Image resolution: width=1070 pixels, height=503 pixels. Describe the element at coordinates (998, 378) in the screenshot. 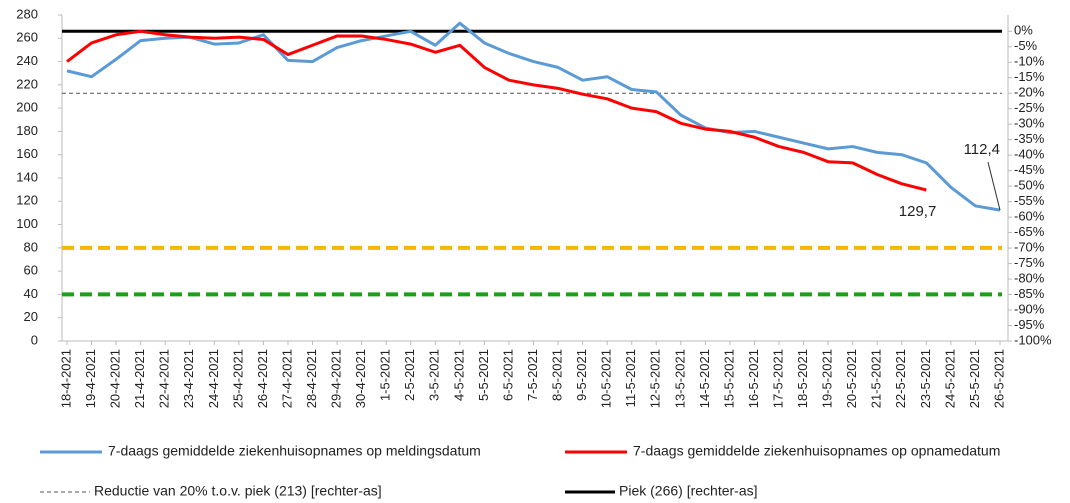

I see `x-tick-label: 26-5-2021` at that location.